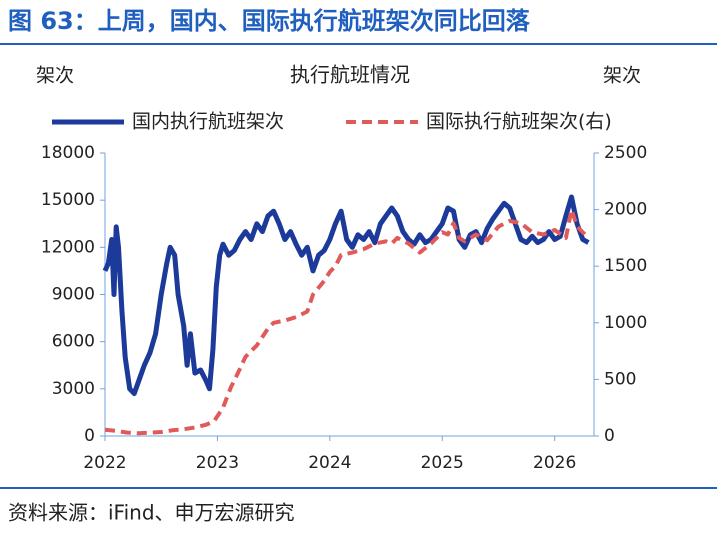  I want to click on y2-tick-label: 2500, so click(625, 153).